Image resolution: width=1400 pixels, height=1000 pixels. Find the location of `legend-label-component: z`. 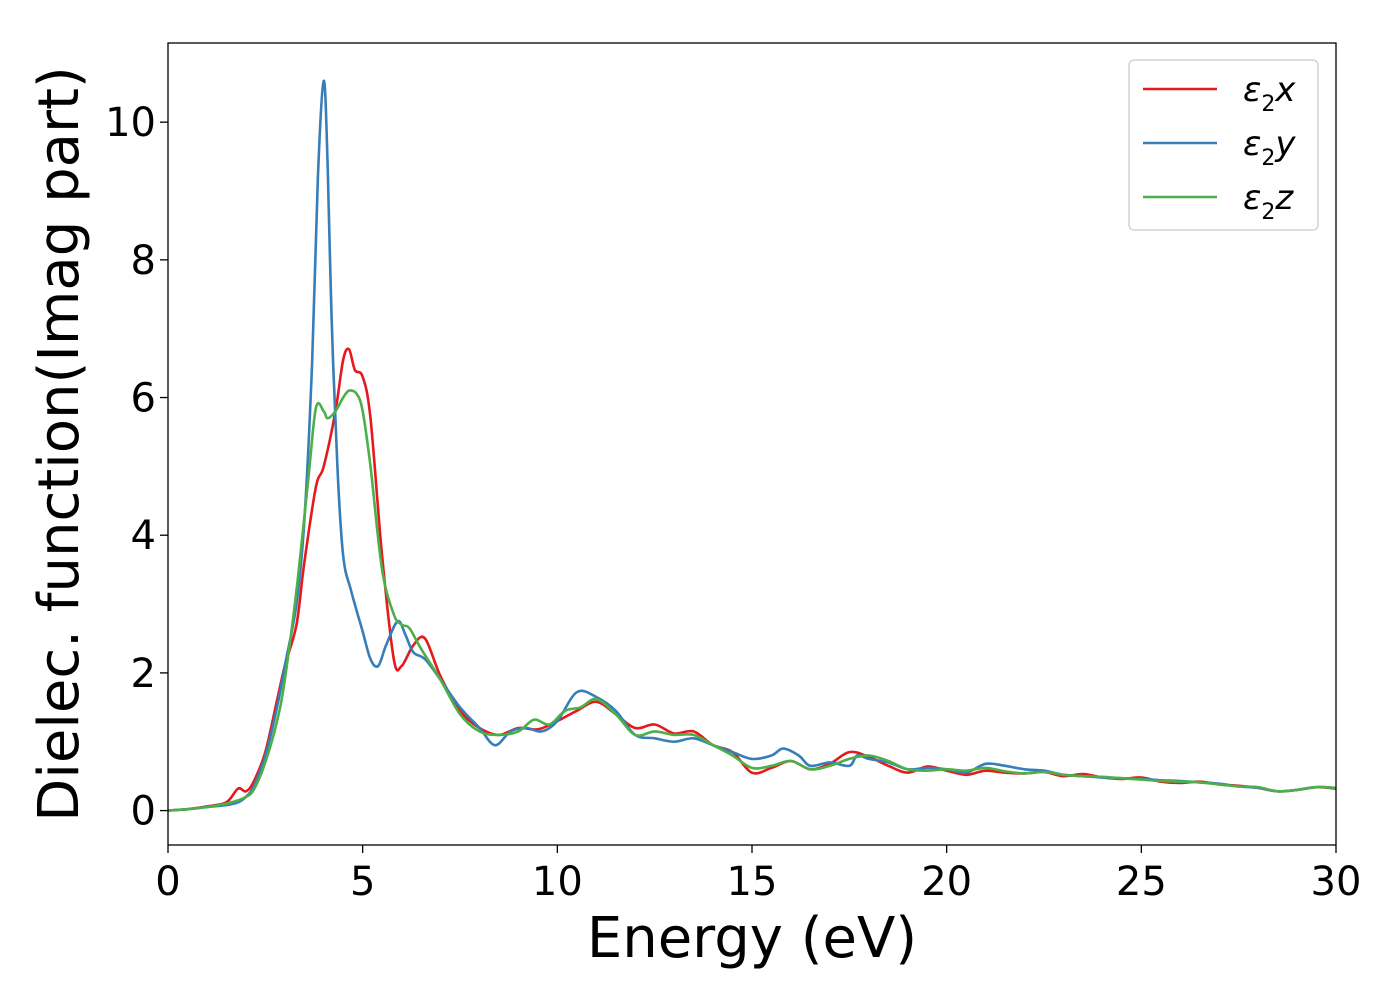

legend-label-component: z is located at coordinates (1284, 198).